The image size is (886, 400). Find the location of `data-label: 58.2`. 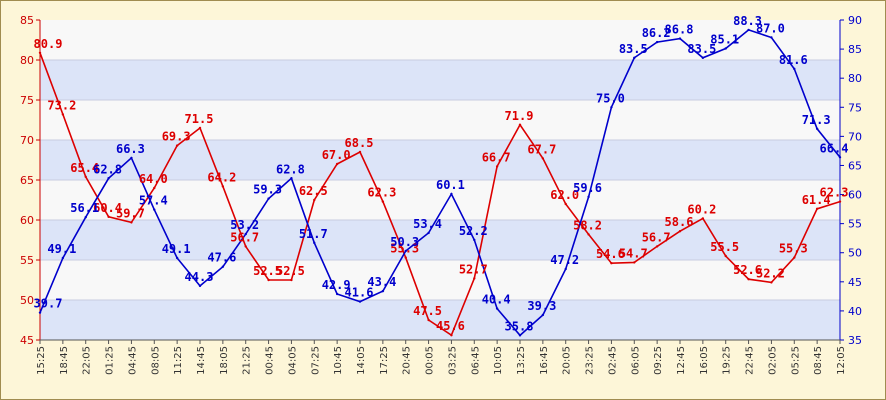

data-label: 58.2 is located at coordinates (587, 225).